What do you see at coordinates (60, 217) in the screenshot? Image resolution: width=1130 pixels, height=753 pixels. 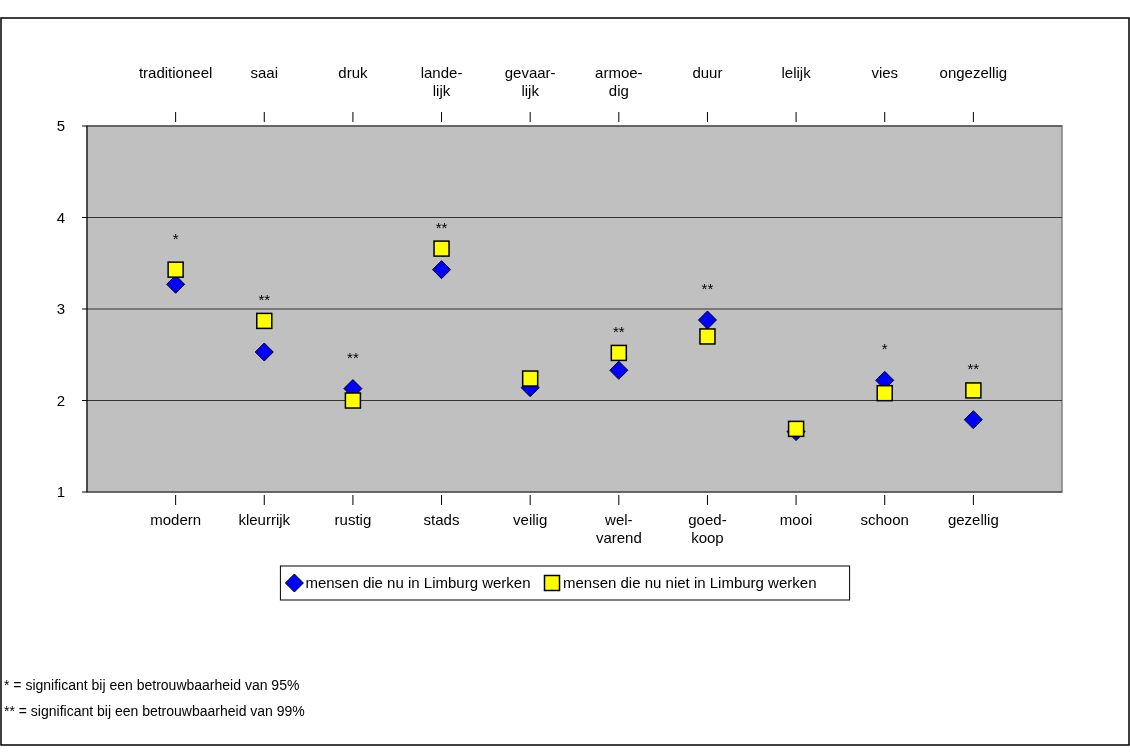 I see `y-tick-label: 4` at bounding box center [60, 217].